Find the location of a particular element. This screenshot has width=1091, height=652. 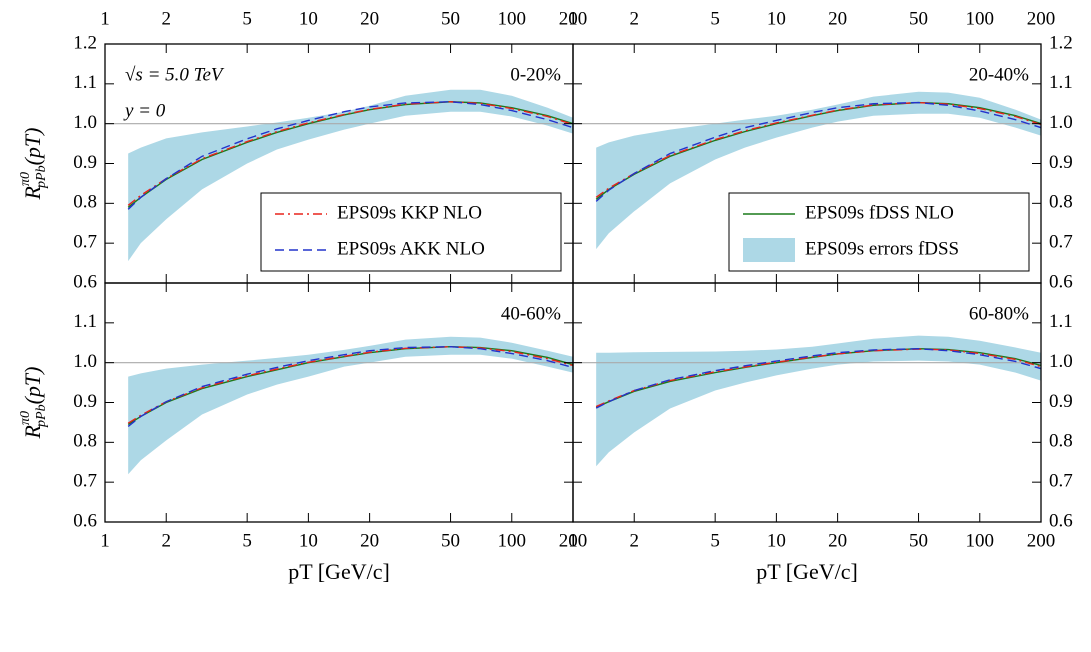

legend-label: EPS09s errors fDSS is located at coordinates (882, 248).